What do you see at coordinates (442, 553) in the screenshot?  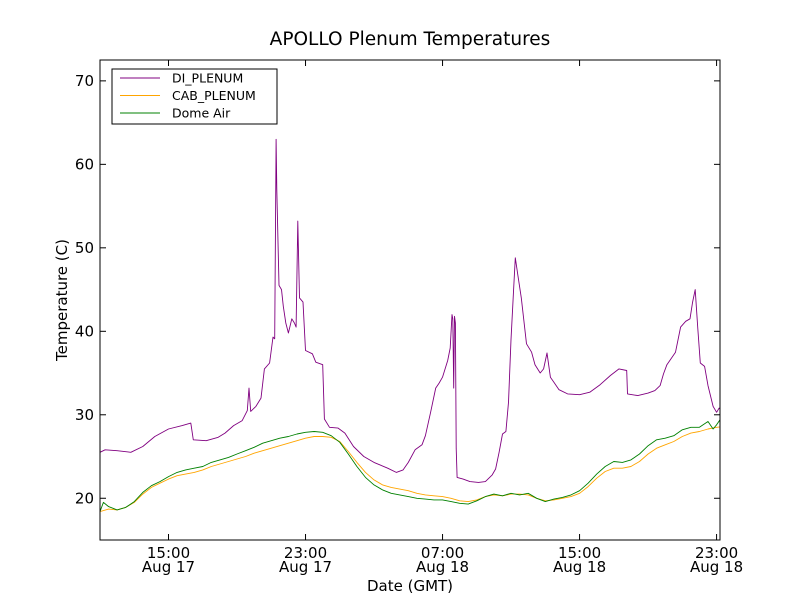 I see `x-tick-time-label: 07:00` at bounding box center [442, 553].